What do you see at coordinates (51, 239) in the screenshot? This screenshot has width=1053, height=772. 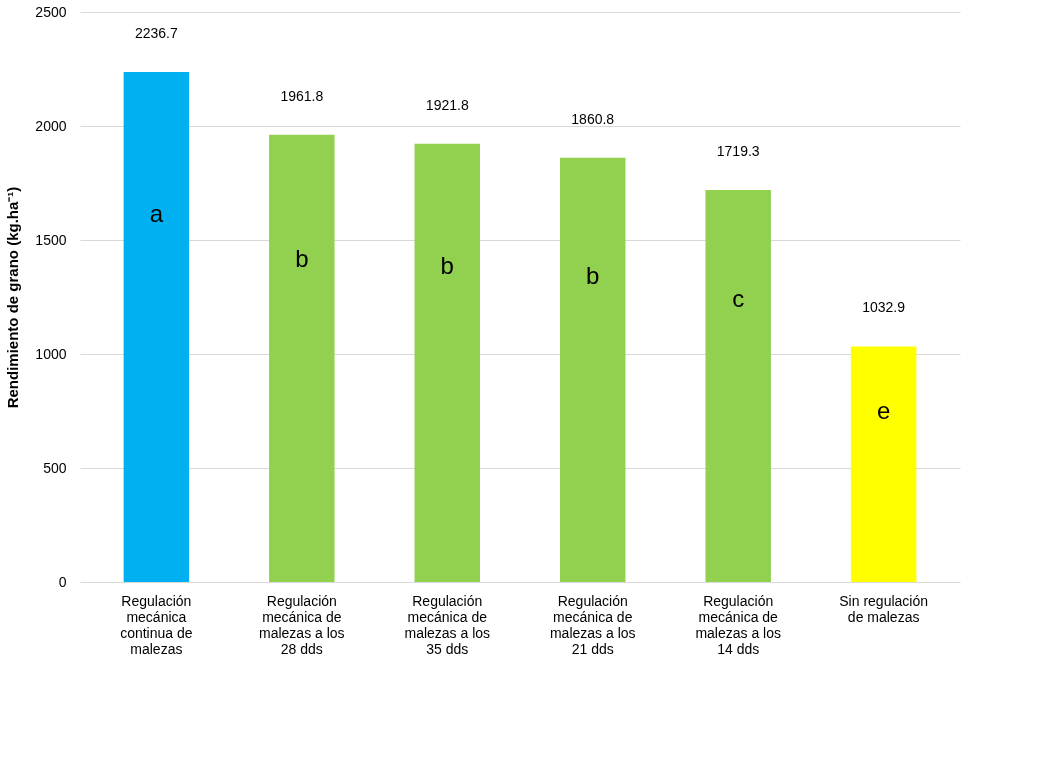 I see `y-tick-label: 1500` at bounding box center [51, 239].